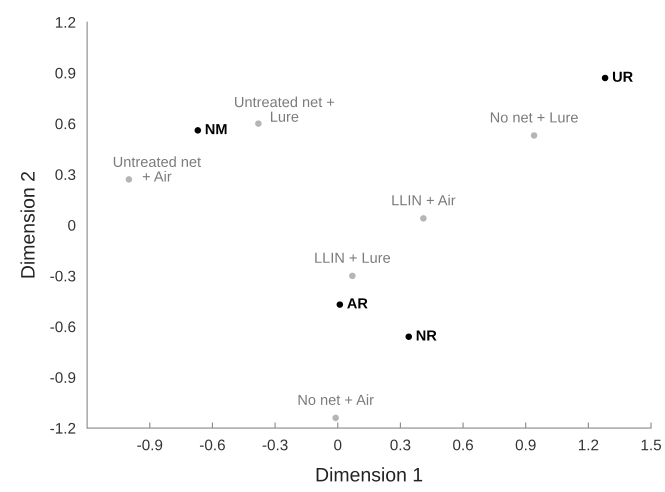 This screenshot has width=665, height=492. What do you see at coordinates (66, 22) in the screenshot?
I see `y-tick-label: 1.2` at bounding box center [66, 22].